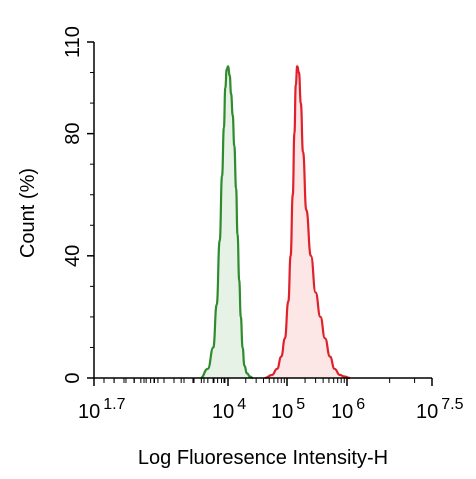 The image size is (476, 479). I want to click on x-tick-label: 10 6, so click(348, 409).